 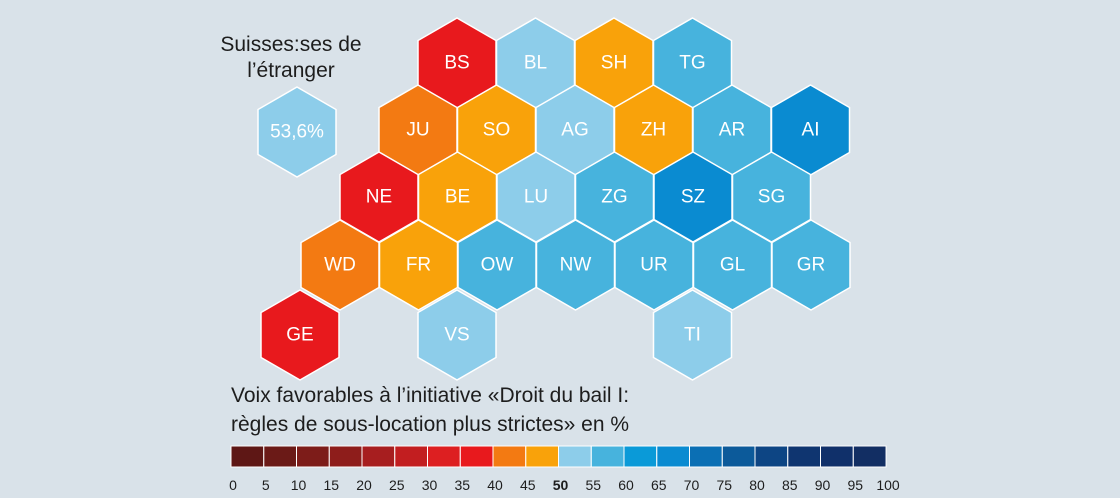 What do you see at coordinates (614, 63) in the screenshot?
I see `canton-label: SH` at bounding box center [614, 63].